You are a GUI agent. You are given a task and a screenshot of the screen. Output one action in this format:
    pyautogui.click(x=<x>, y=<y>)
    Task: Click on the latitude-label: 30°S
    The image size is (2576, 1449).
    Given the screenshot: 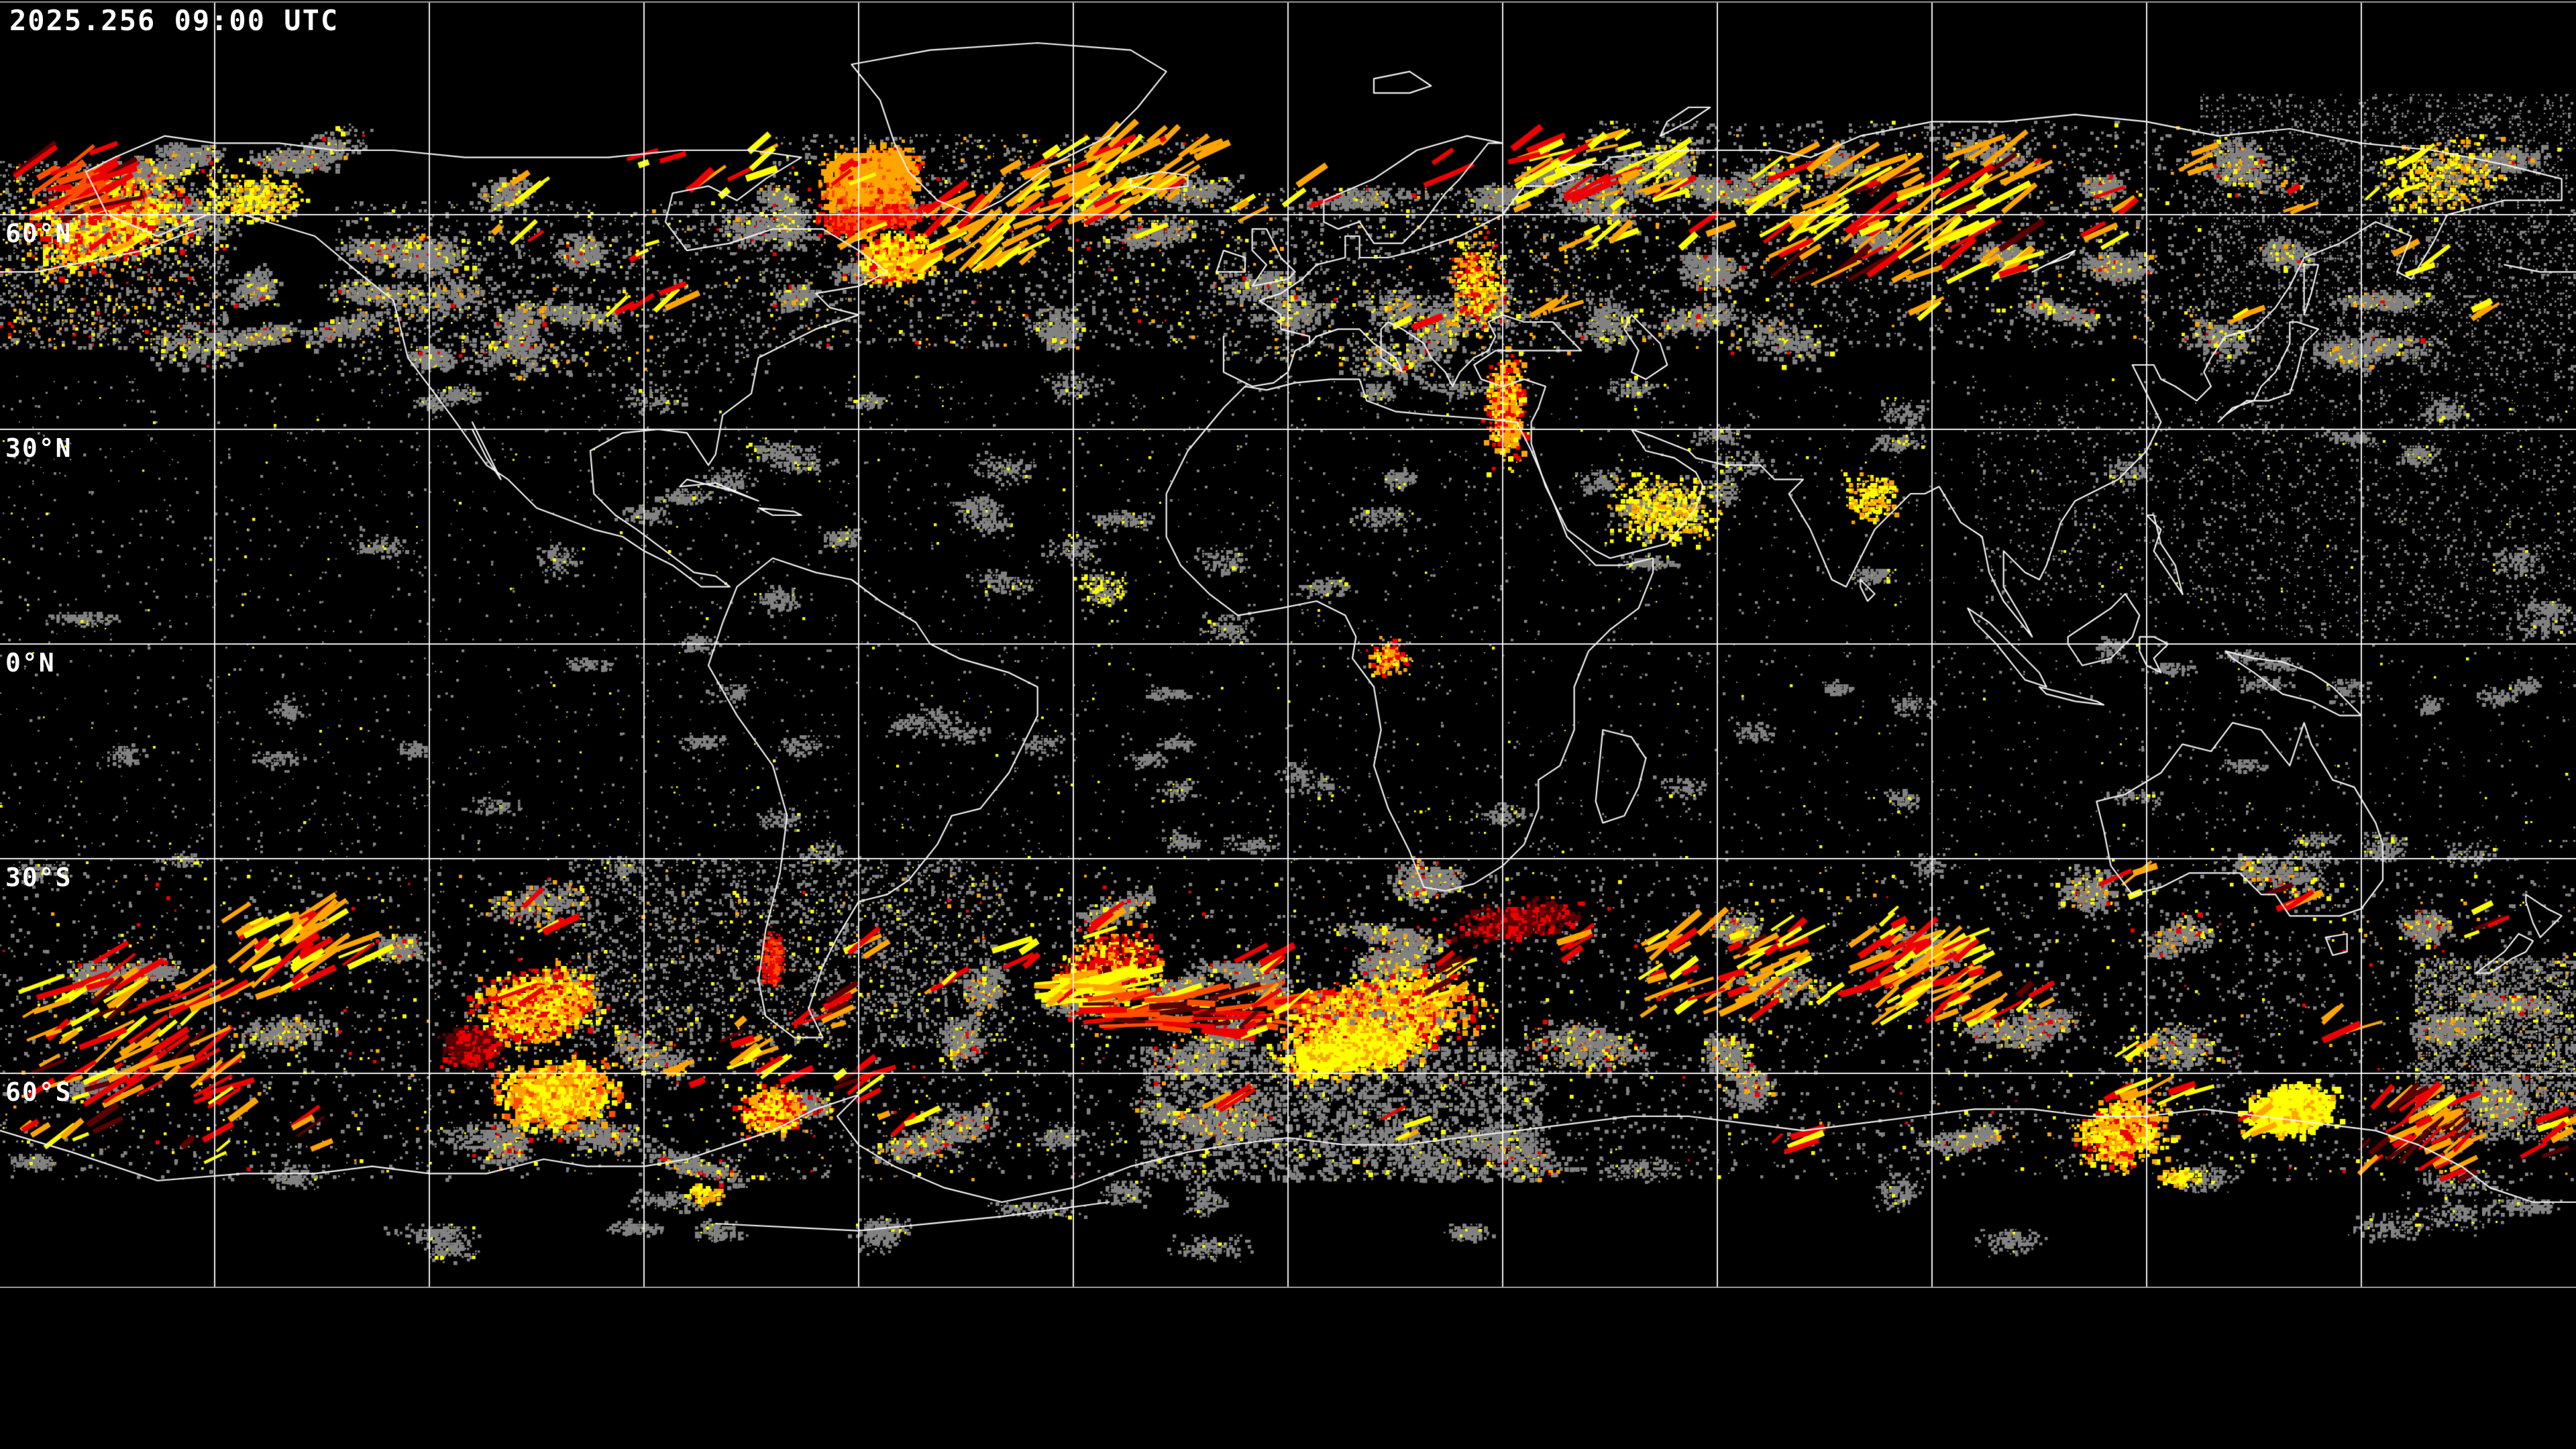 What is the action you would take?
    pyautogui.click(x=38, y=877)
    